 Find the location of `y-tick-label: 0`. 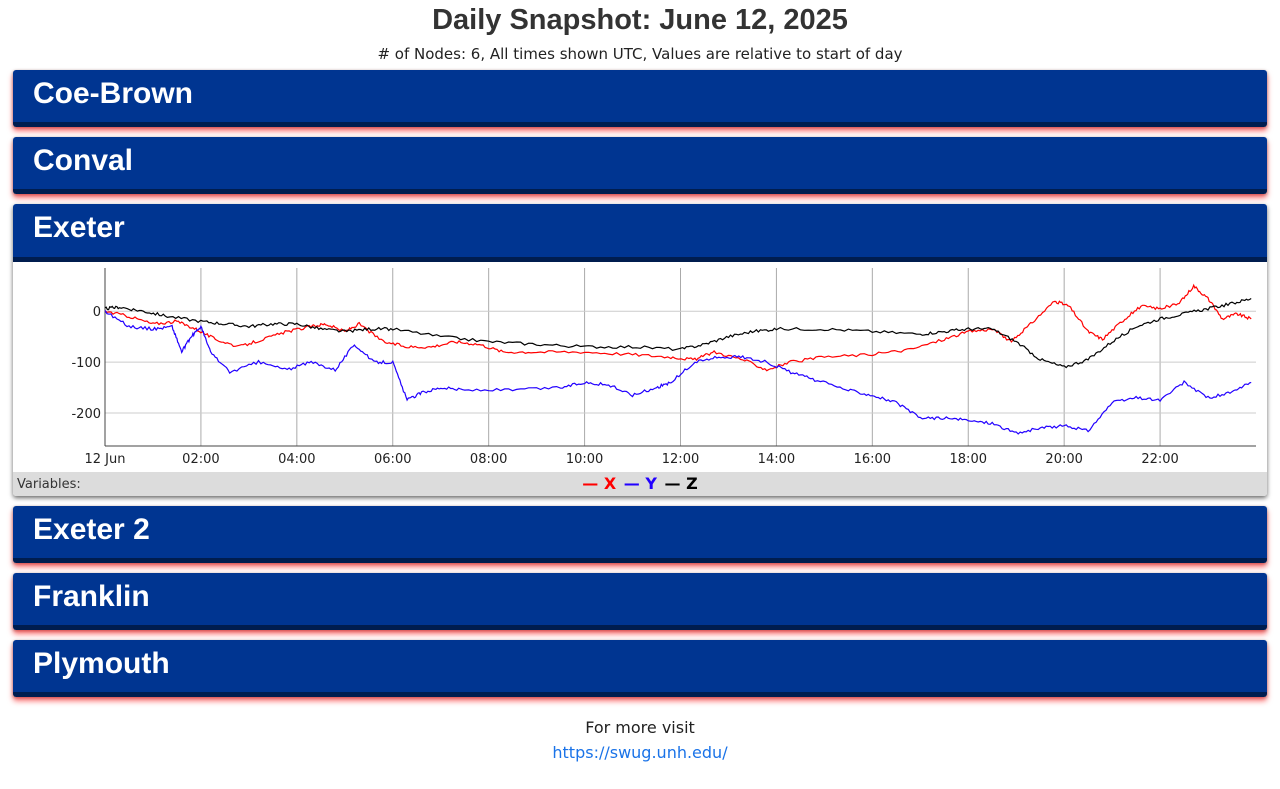

y-tick-label: 0 is located at coordinates (97, 312).